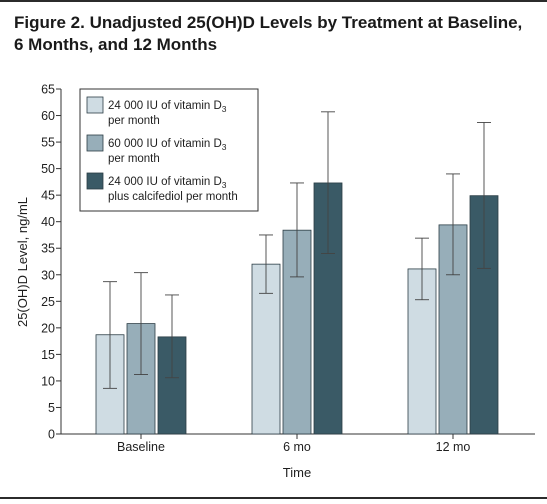 The width and height of the screenshot is (547, 504). What do you see at coordinates (48, 381) in the screenshot?
I see `y-tick-label: 10` at bounding box center [48, 381].